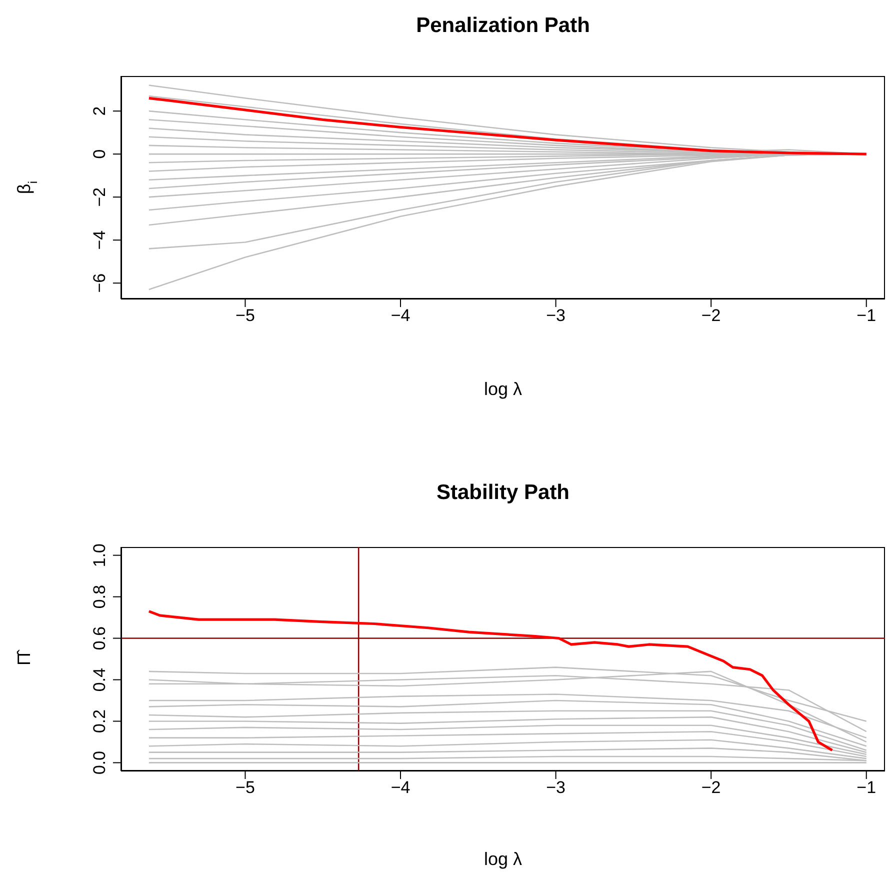 Image resolution: width=887 pixels, height=876 pixels. What do you see at coordinates (99, 283) in the screenshot?
I see `y-tick-label: −6` at bounding box center [99, 283].